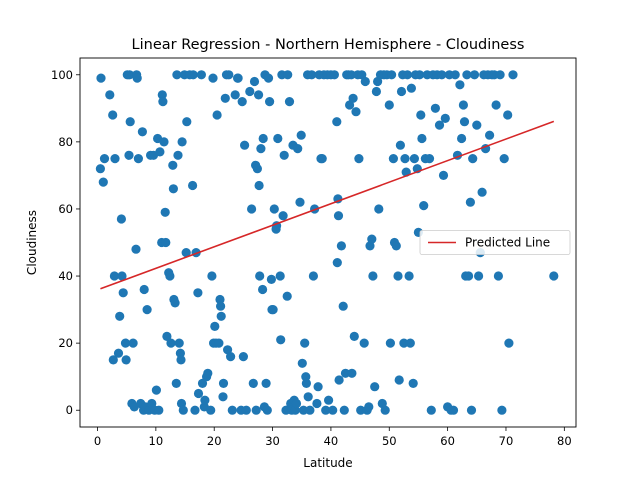 This screenshot has height=480, width=640. Describe the element at coordinates (156, 441) in the screenshot. I see `x-tick-label: 10` at that location.